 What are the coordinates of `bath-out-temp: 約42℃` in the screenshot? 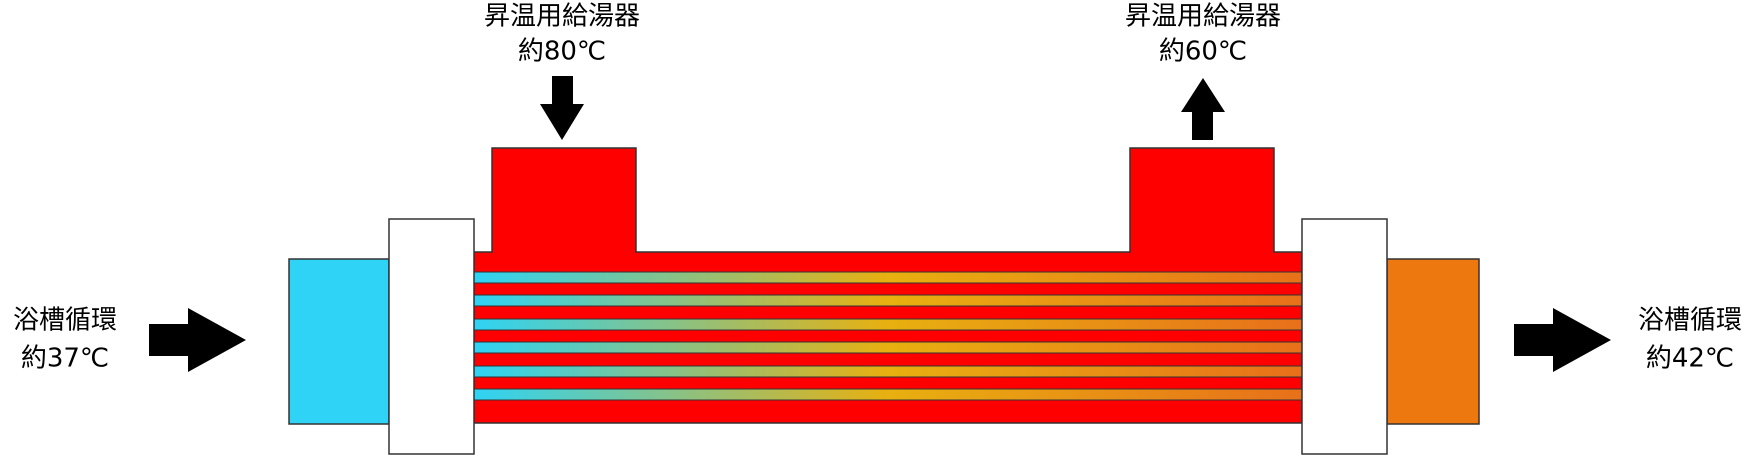 It's located at (1690, 359).